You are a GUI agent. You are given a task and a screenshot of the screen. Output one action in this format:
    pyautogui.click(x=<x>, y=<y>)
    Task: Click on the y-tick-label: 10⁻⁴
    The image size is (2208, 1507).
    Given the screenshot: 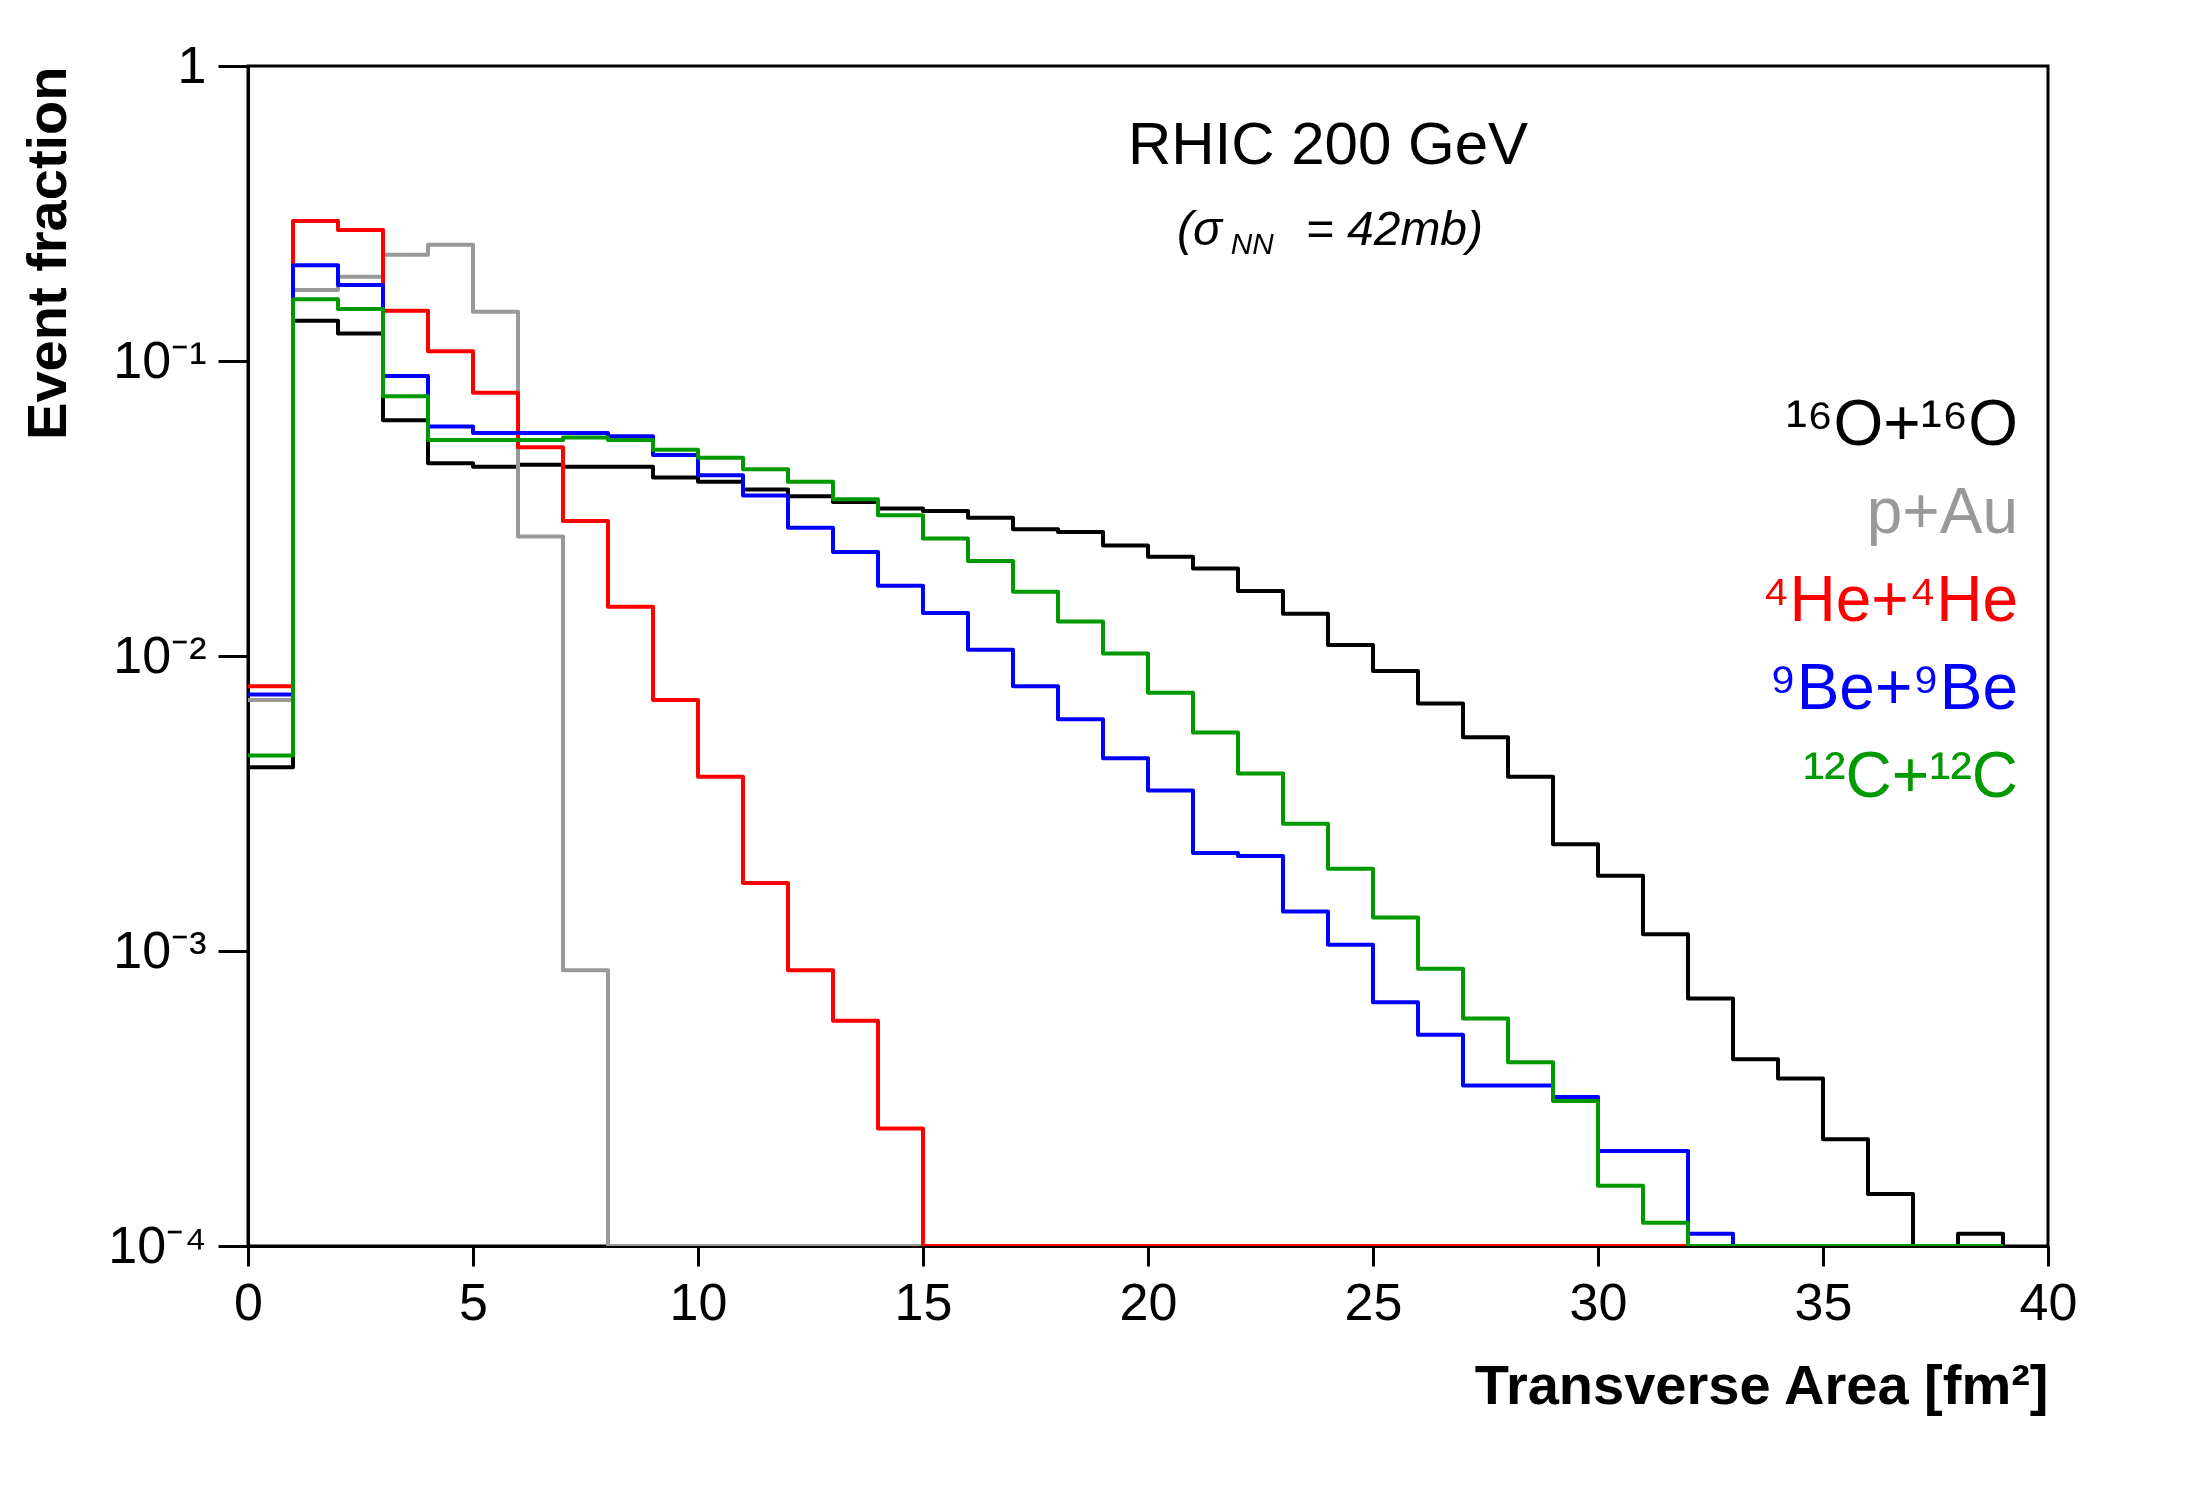 What is the action you would take?
    pyautogui.click(x=157, y=1244)
    